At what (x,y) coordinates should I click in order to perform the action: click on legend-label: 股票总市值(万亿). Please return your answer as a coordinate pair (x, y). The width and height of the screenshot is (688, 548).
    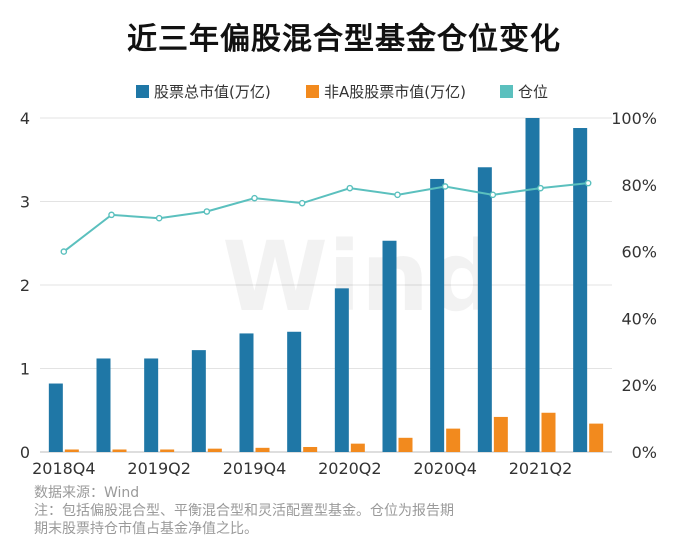
    Looking at the image, I should click on (212, 92).